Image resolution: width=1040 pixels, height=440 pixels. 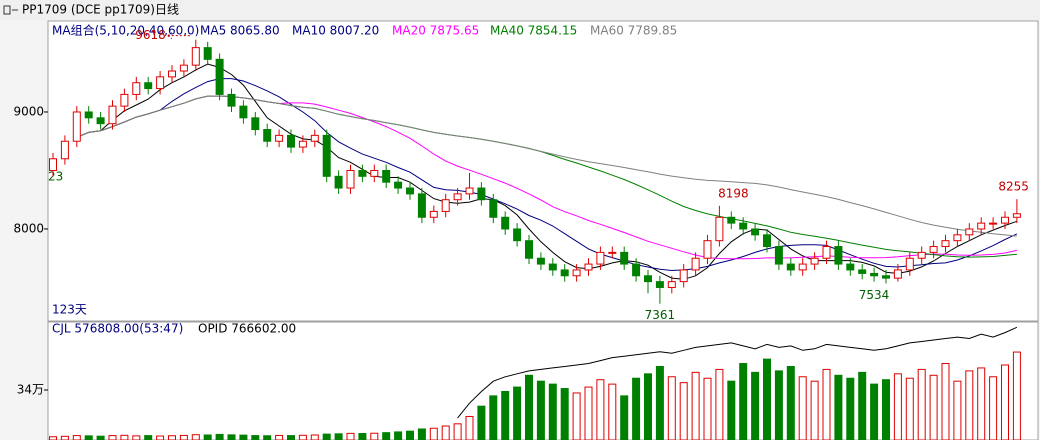 What do you see at coordinates (10, 10) in the screenshot?
I see `icon` at bounding box center [10, 10].